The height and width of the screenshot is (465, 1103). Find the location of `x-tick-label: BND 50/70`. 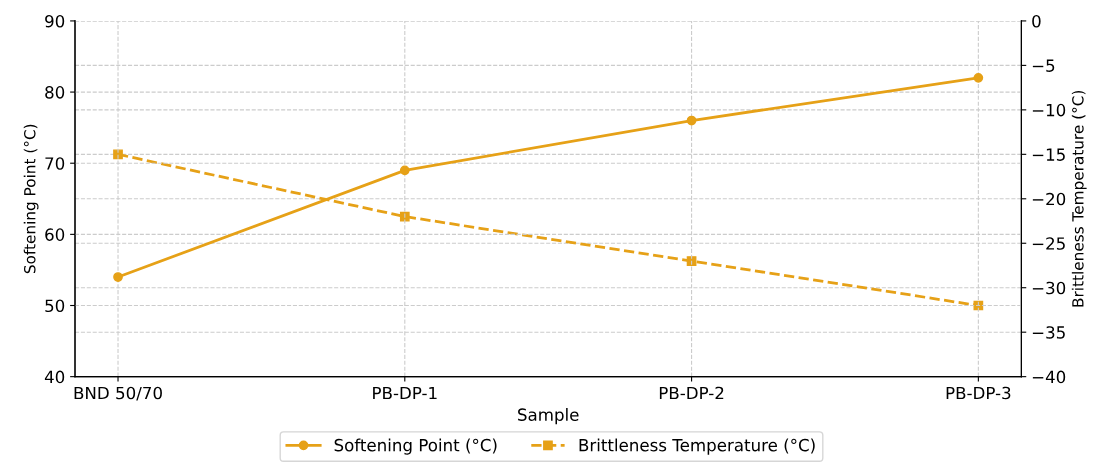

x-tick-label: BND 50/70 is located at coordinates (118, 393).